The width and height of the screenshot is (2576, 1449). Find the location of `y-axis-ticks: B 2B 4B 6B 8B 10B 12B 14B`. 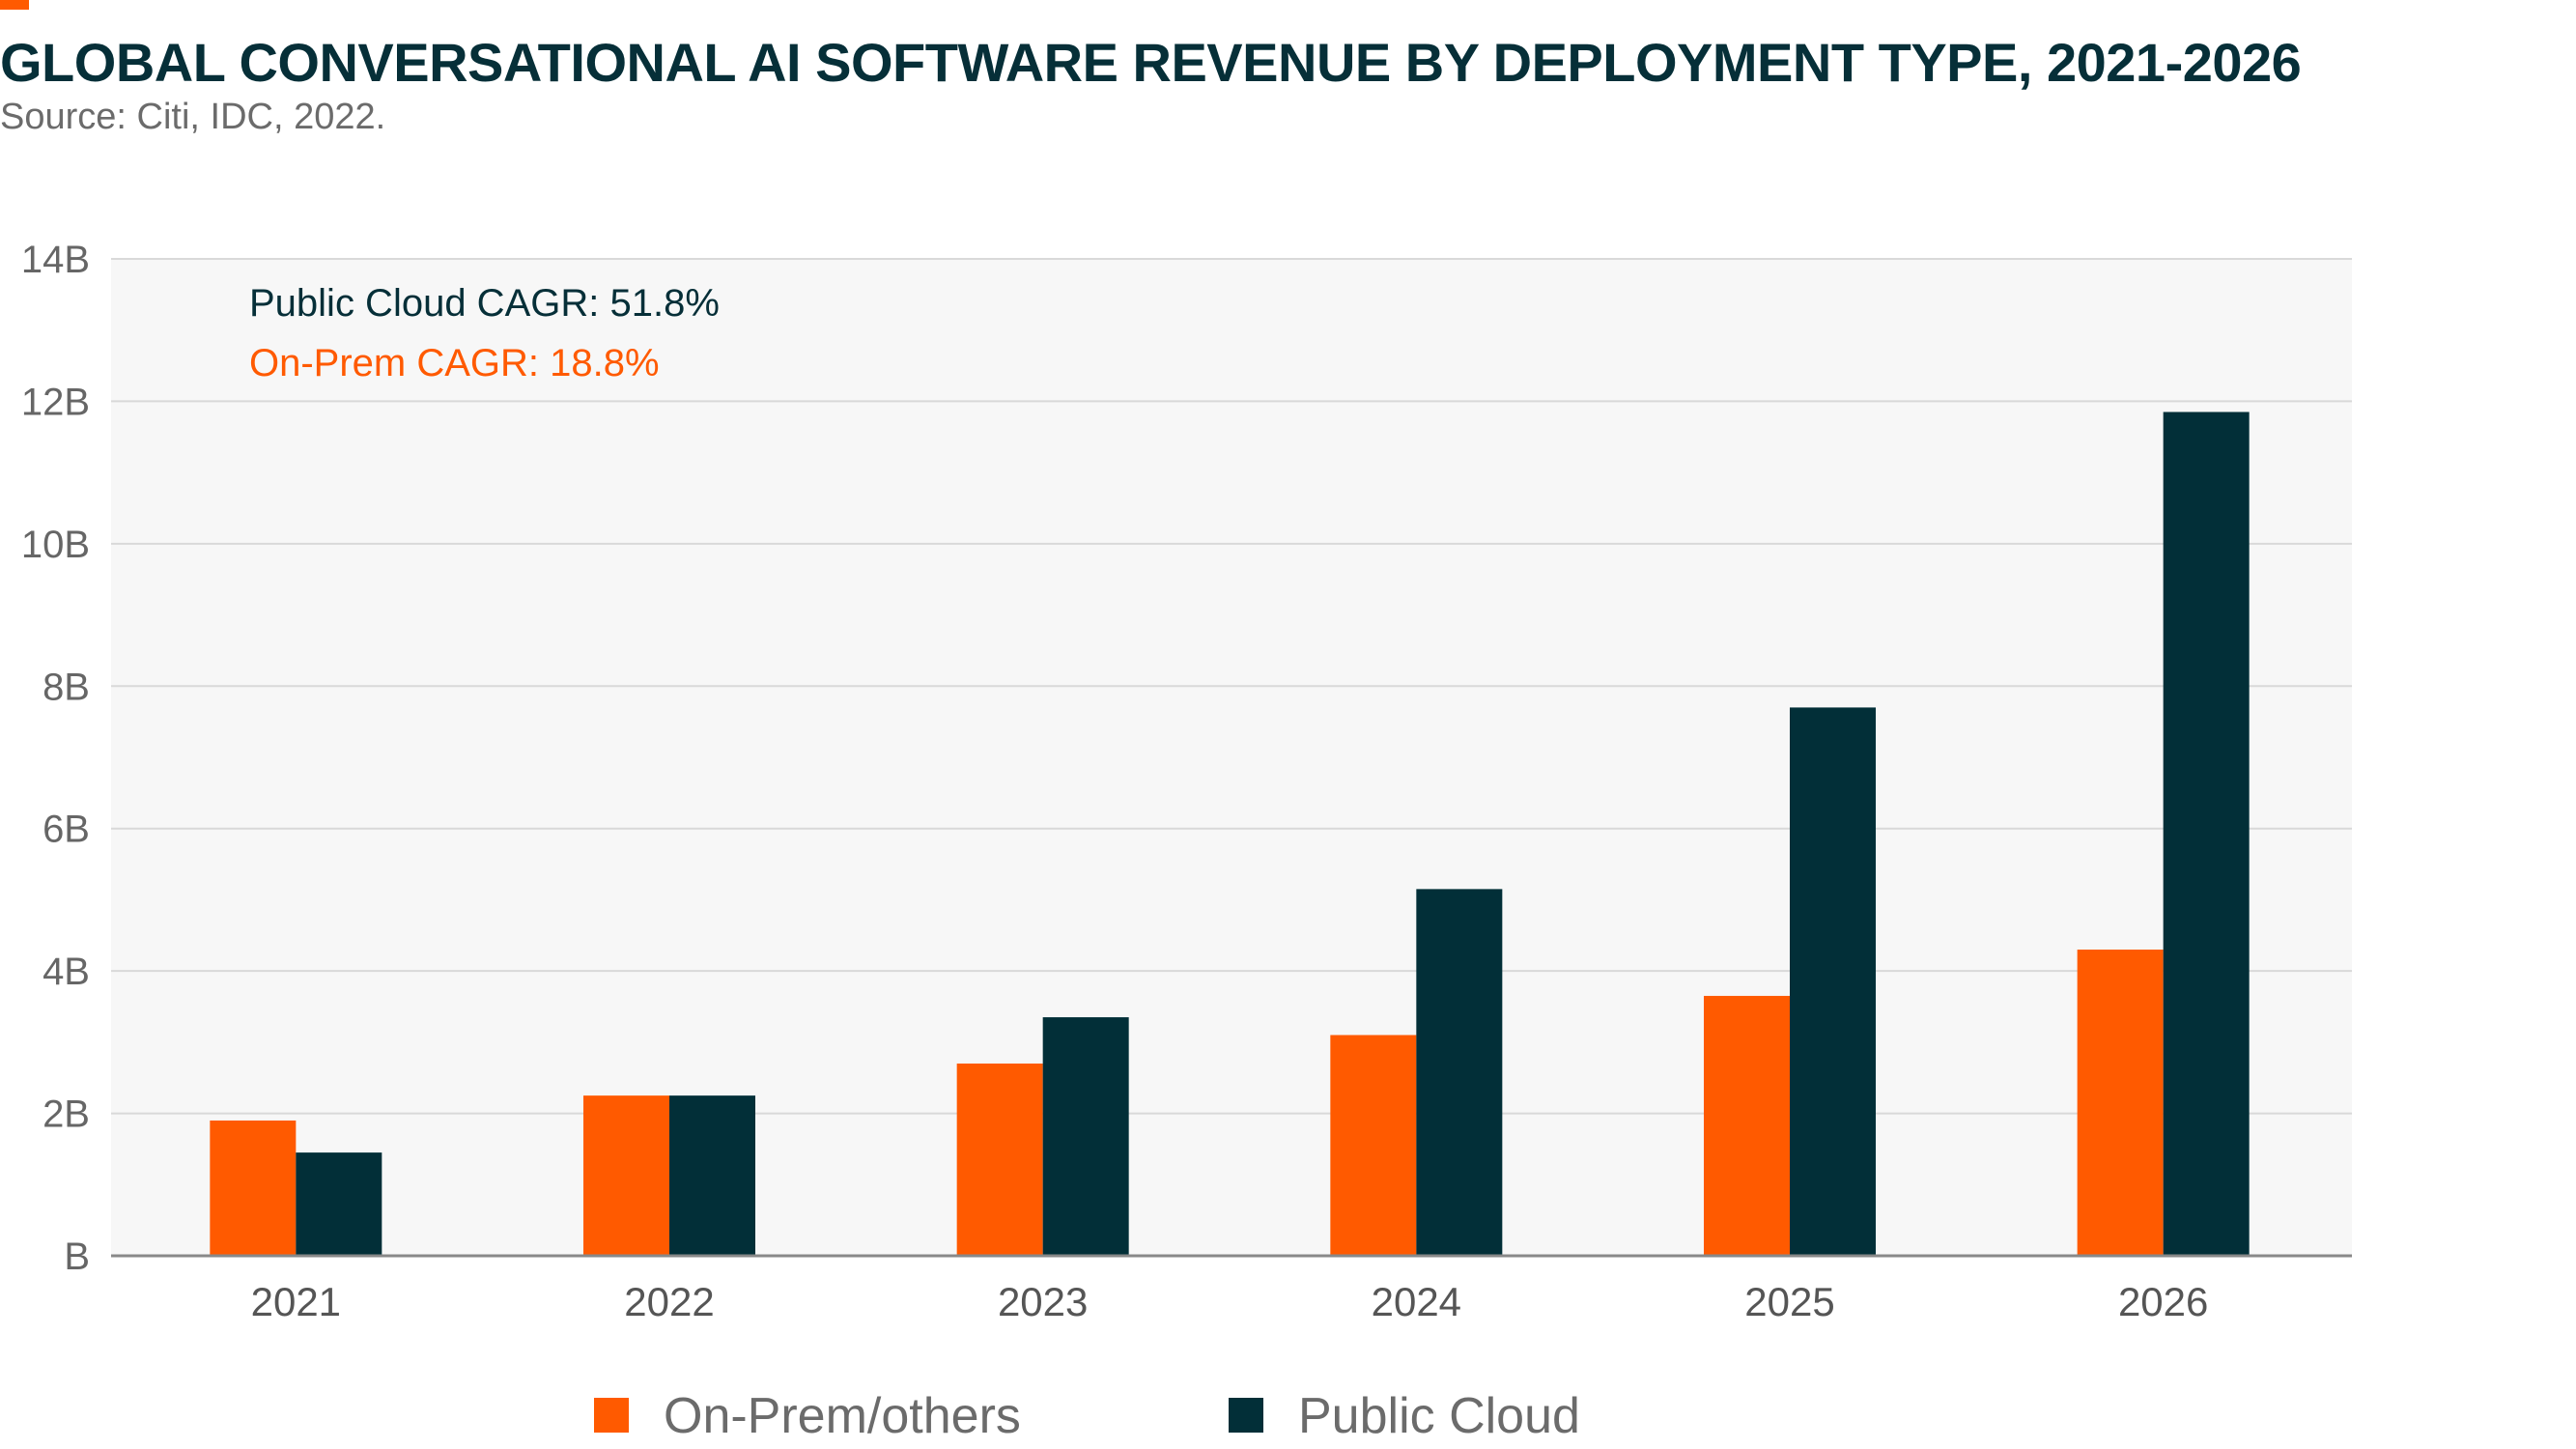

y-axis-ticks: B 2B 4B 6B 8B 10B 12B 14B is located at coordinates (55, 758).